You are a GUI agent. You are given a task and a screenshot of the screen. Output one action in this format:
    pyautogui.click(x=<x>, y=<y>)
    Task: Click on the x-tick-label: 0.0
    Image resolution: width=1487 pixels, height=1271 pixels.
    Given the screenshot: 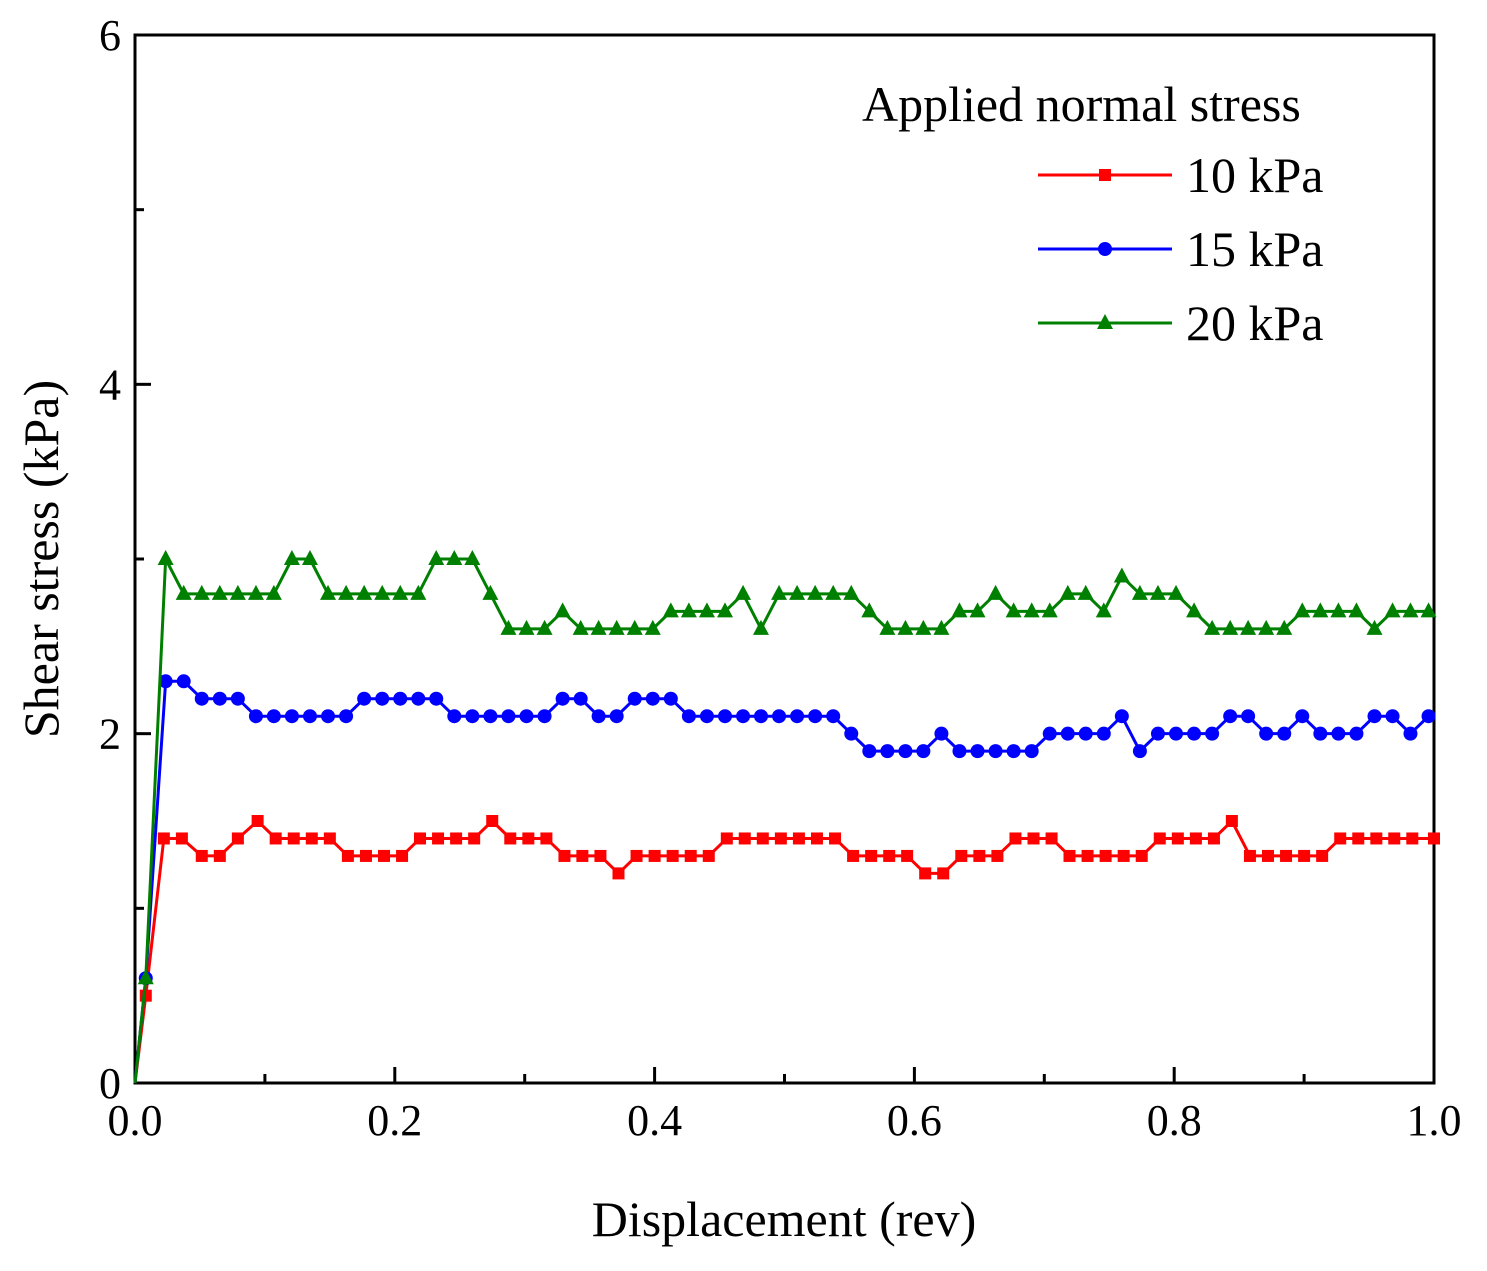 What is the action you would take?
    pyautogui.click(x=135, y=1120)
    